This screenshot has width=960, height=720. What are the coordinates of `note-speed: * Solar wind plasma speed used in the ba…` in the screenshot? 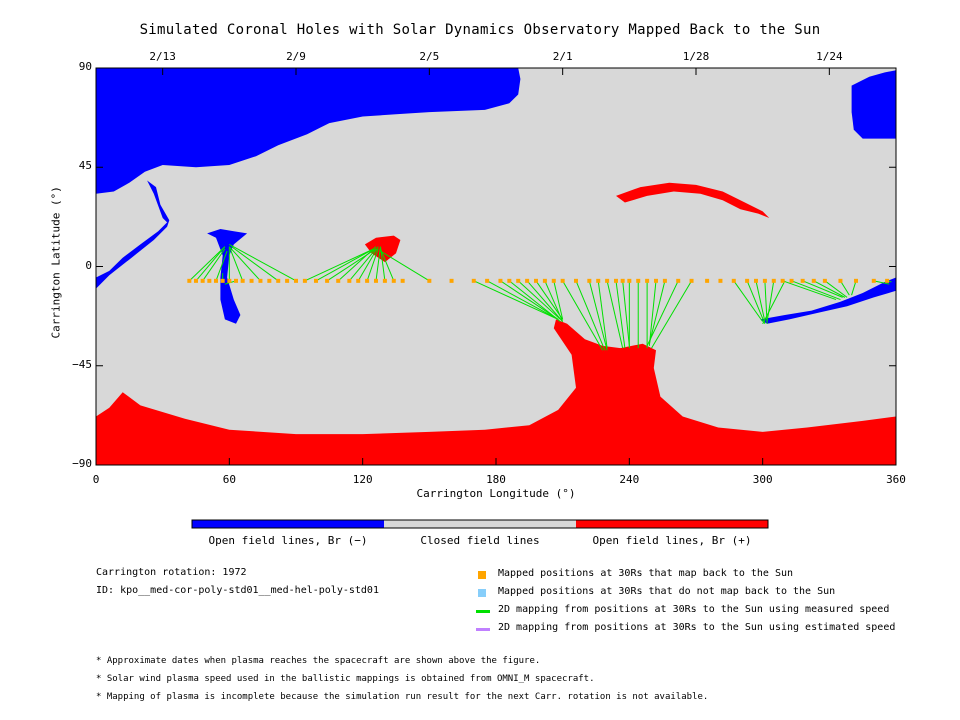 It's located at (345, 679).